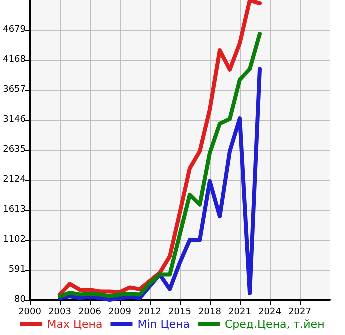  What do you see at coordinates (240, 313) in the screenshot?
I see `x-tick-label: 2021` at bounding box center [240, 313].